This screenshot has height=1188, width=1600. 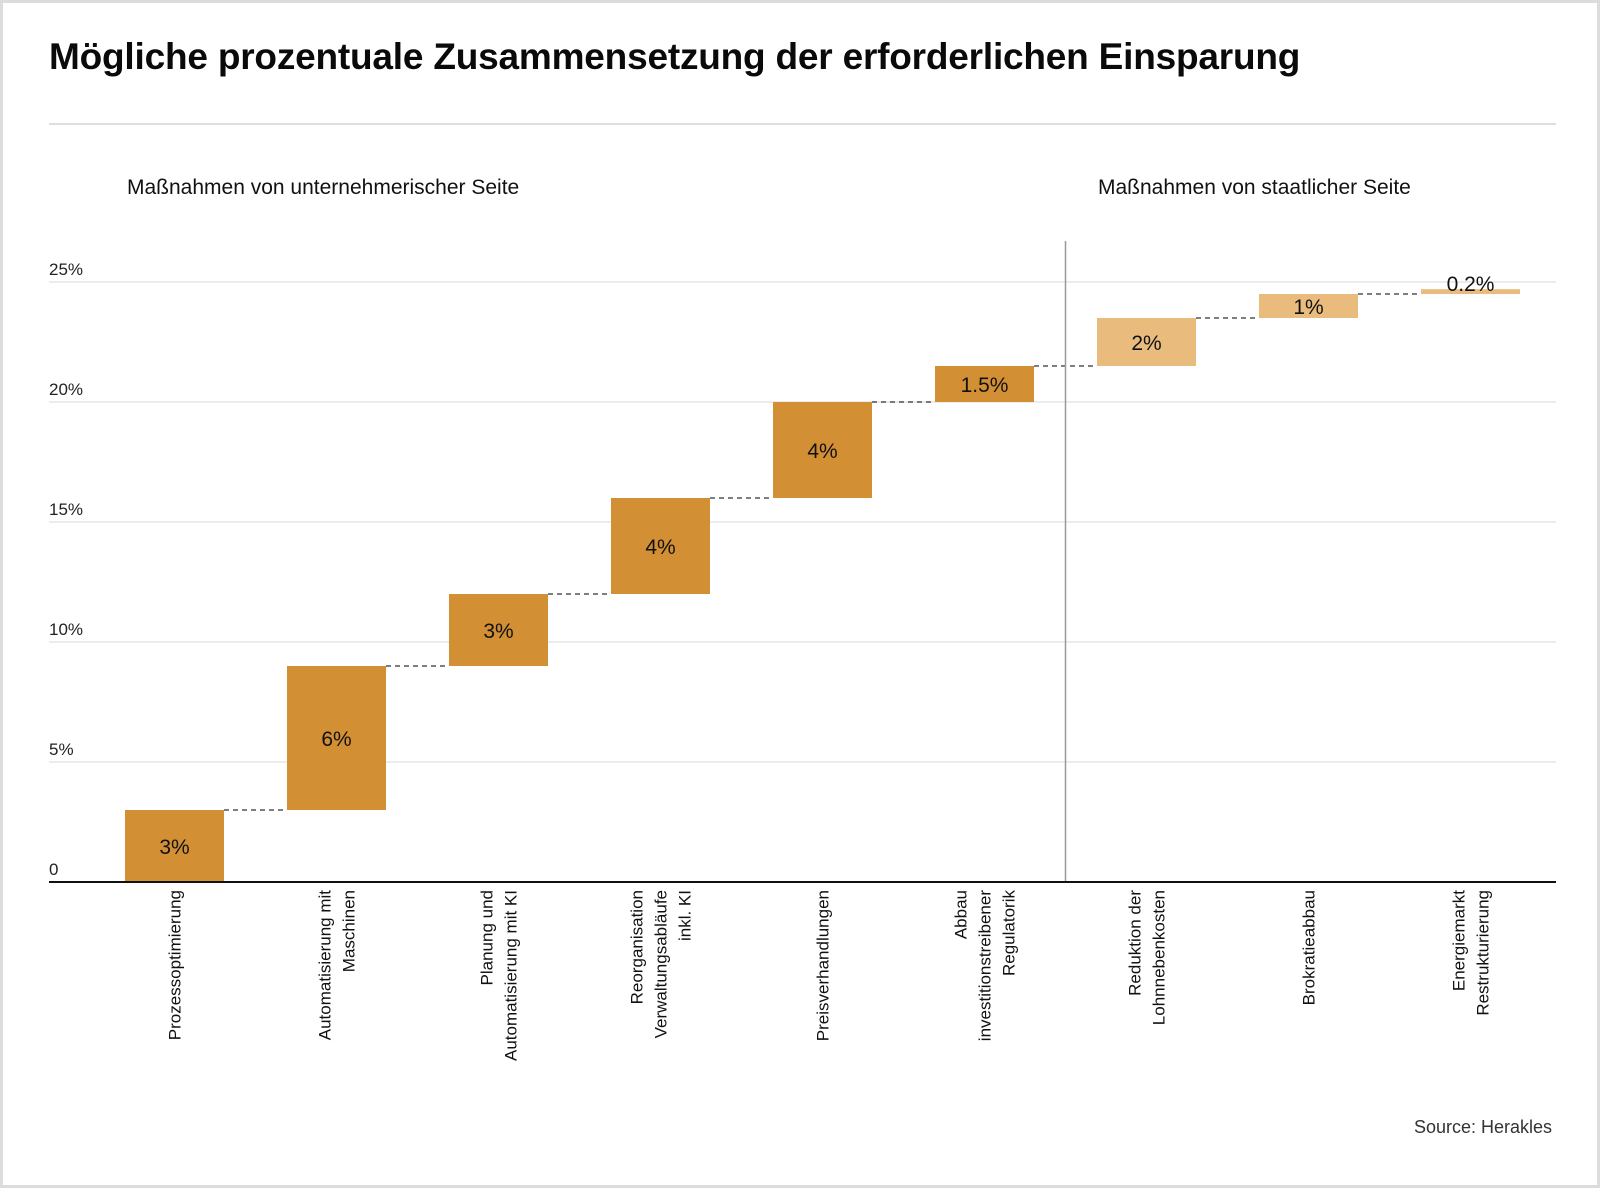 What do you see at coordinates (1147, 958) in the screenshot?
I see `category-label: Reduktion der Lohnnebenkosten` at bounding box center [1147, 958].